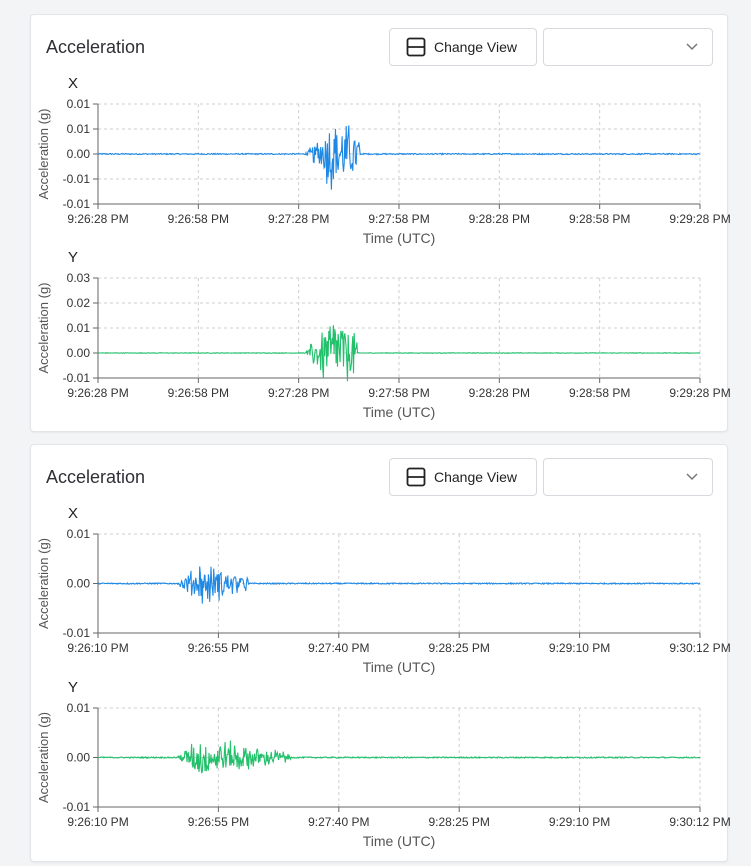  Describe the element at coordinates (79, 278) in the screenshot. I see `y-tick-label: 0.03` at that location.